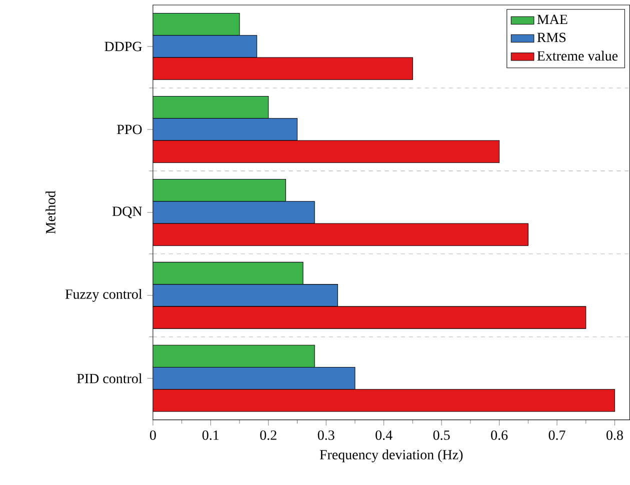 This screenshot has height=485, width=630. I want to click on legend-label: Extreme value, so click(577, 55).